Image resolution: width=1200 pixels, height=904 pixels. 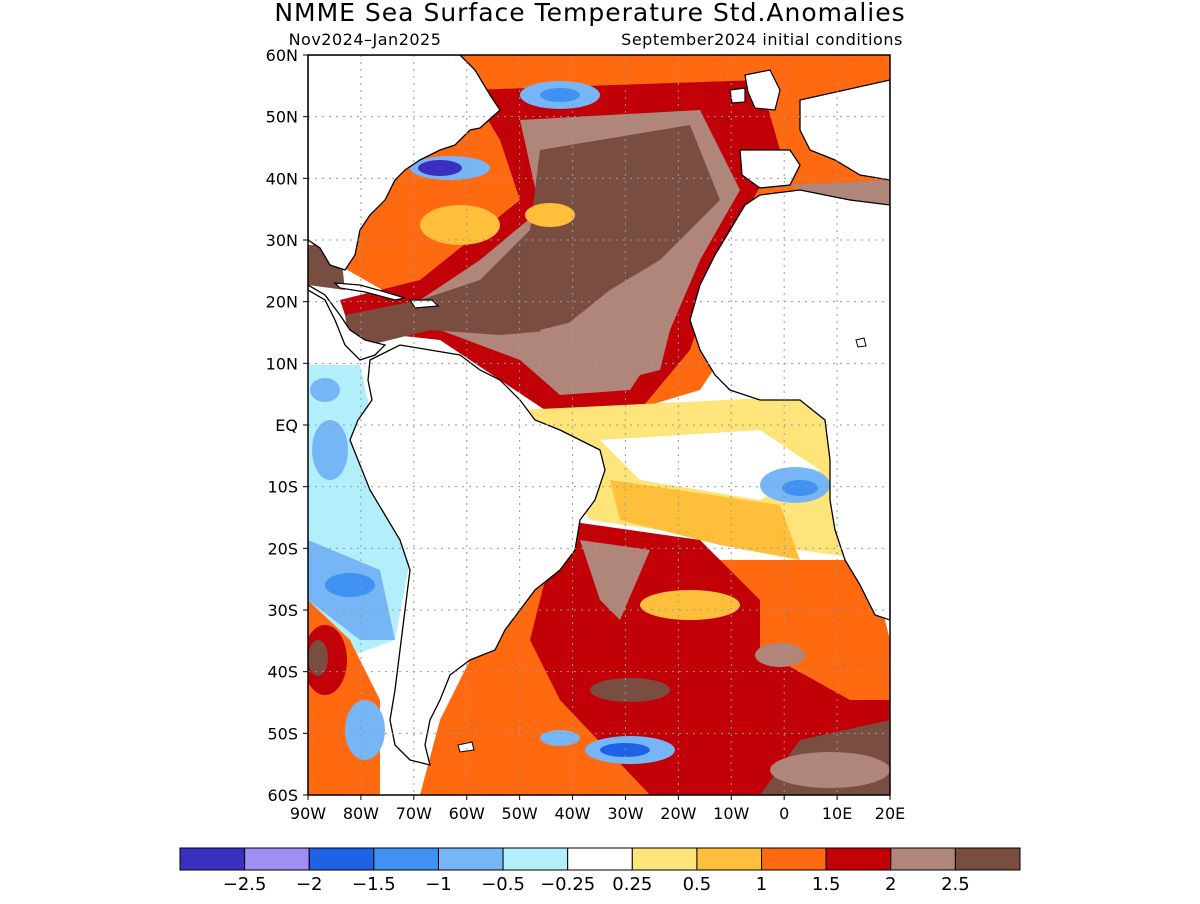 I want to click on lat-tick-label: 50S, so click(x=282, y=733).